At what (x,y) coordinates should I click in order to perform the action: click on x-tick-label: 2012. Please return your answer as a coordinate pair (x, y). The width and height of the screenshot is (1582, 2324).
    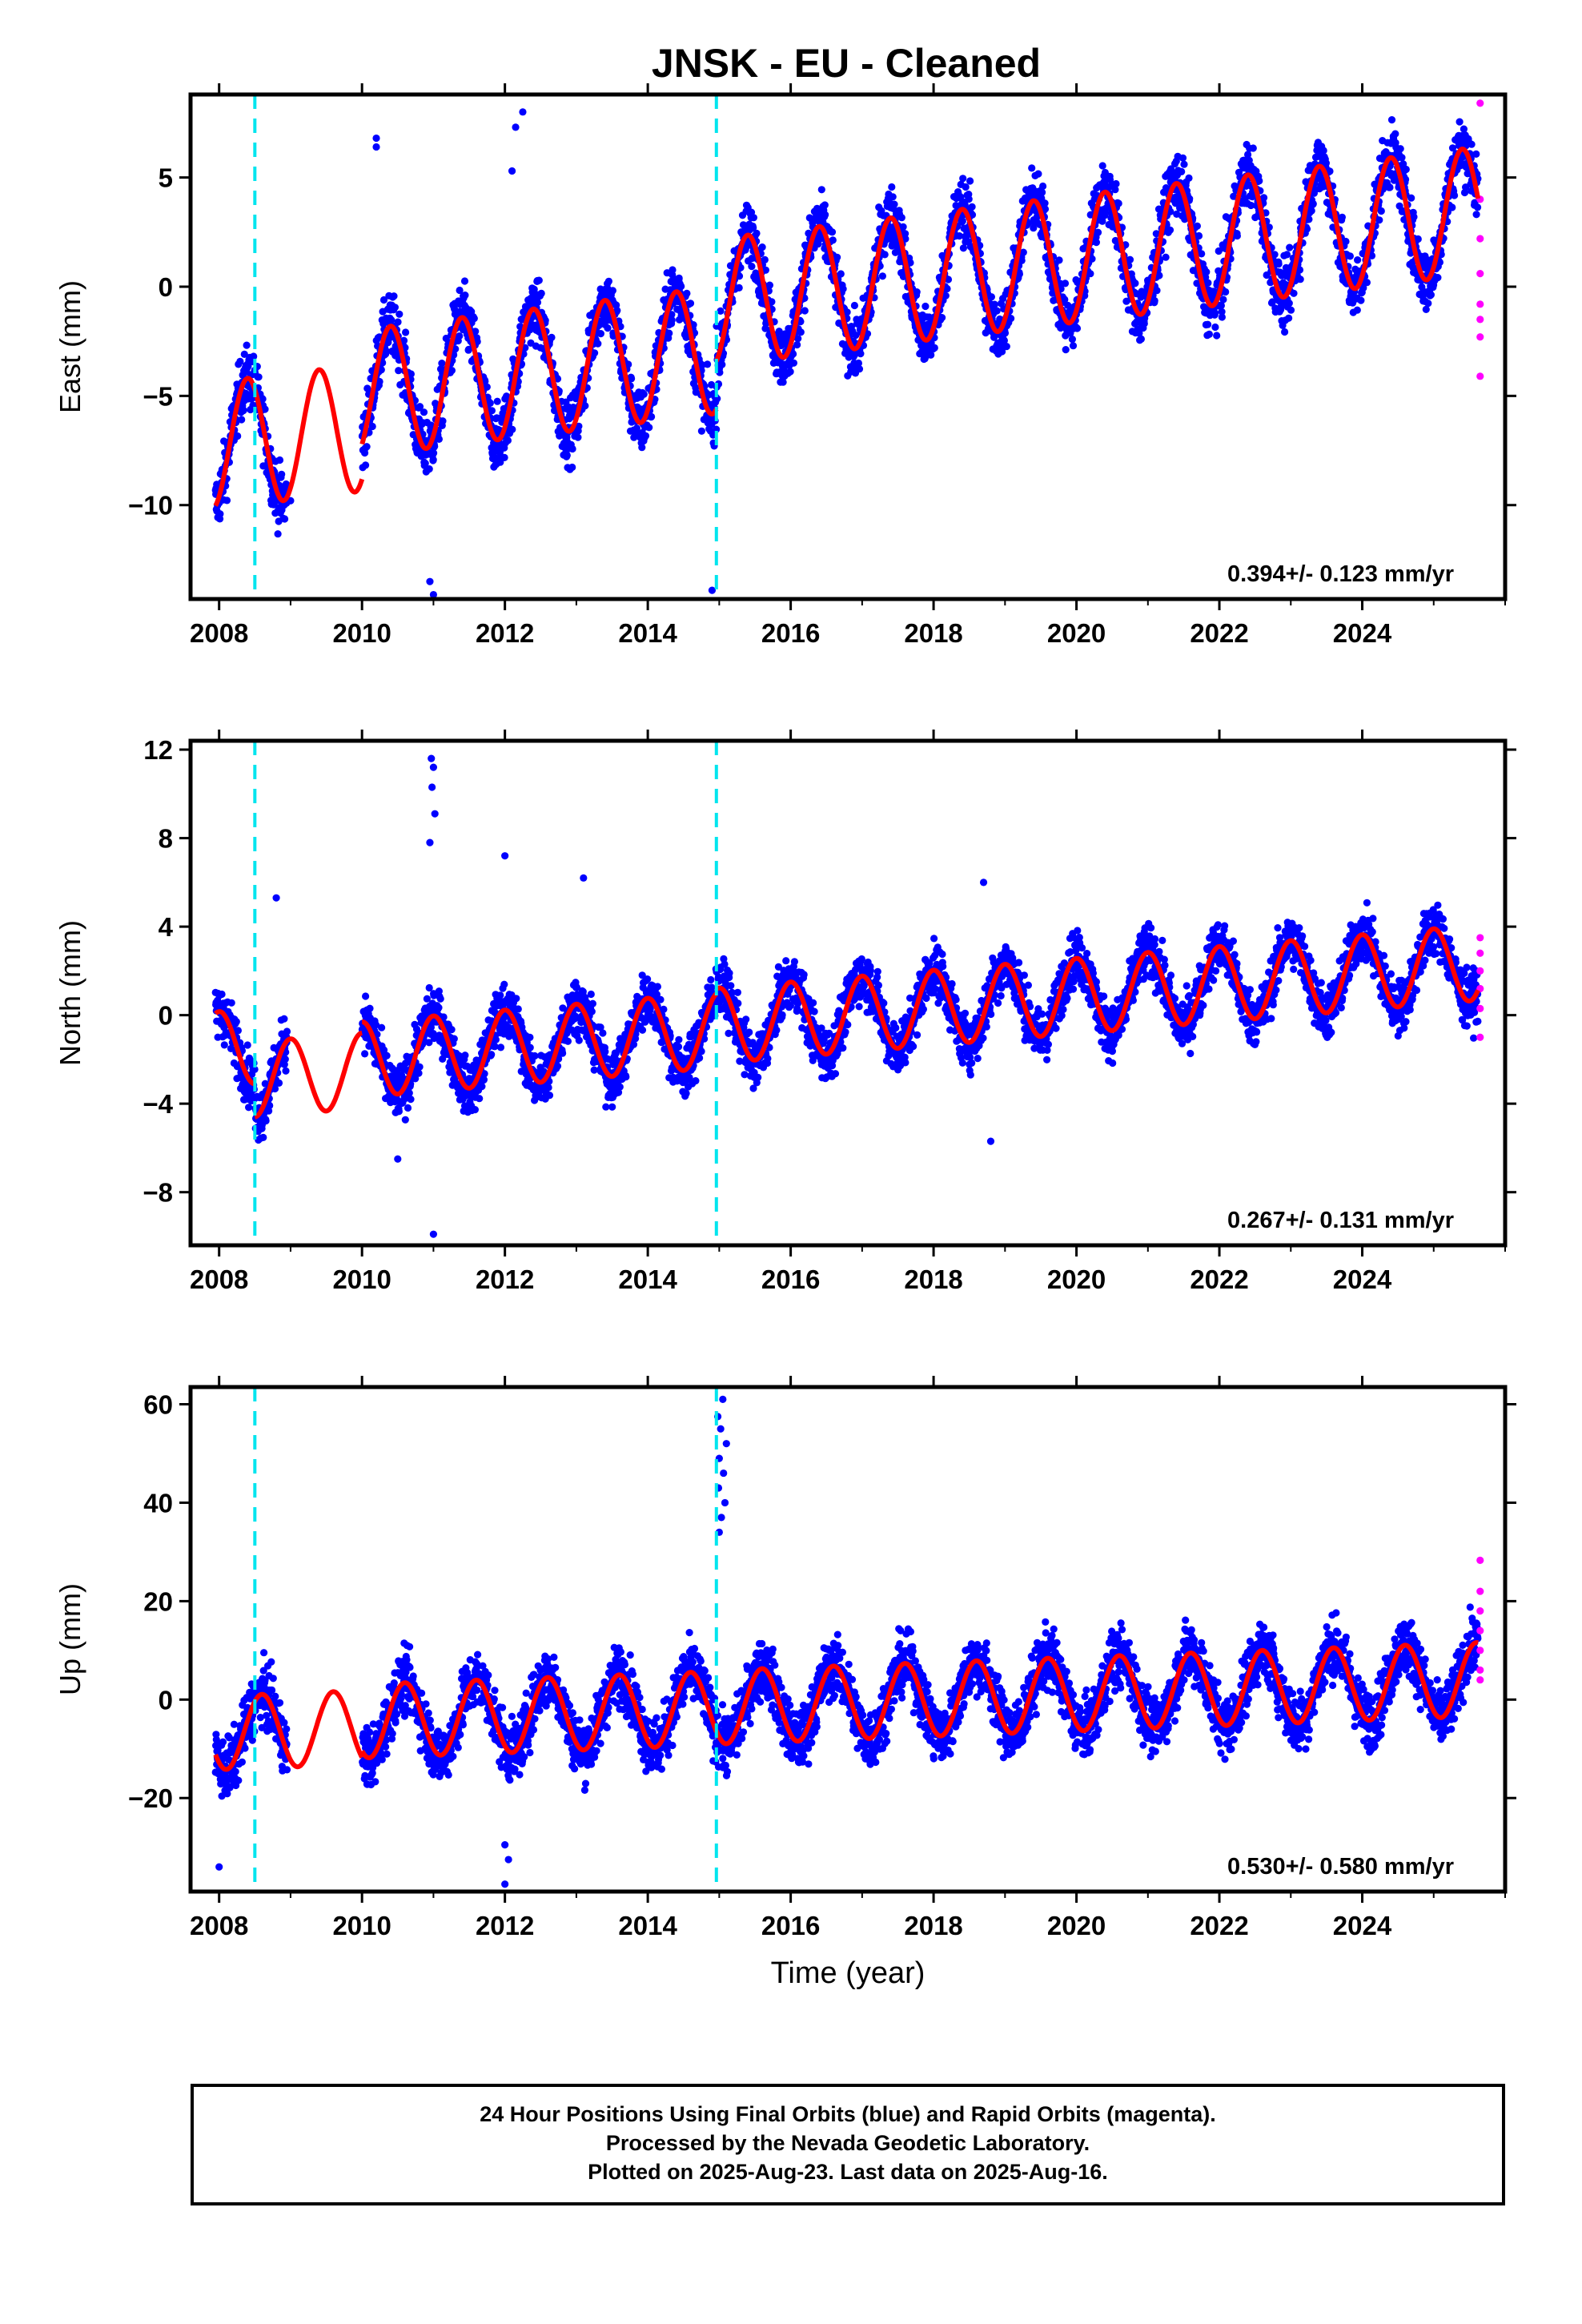
    Looking at the image, I should click on (505, 633).